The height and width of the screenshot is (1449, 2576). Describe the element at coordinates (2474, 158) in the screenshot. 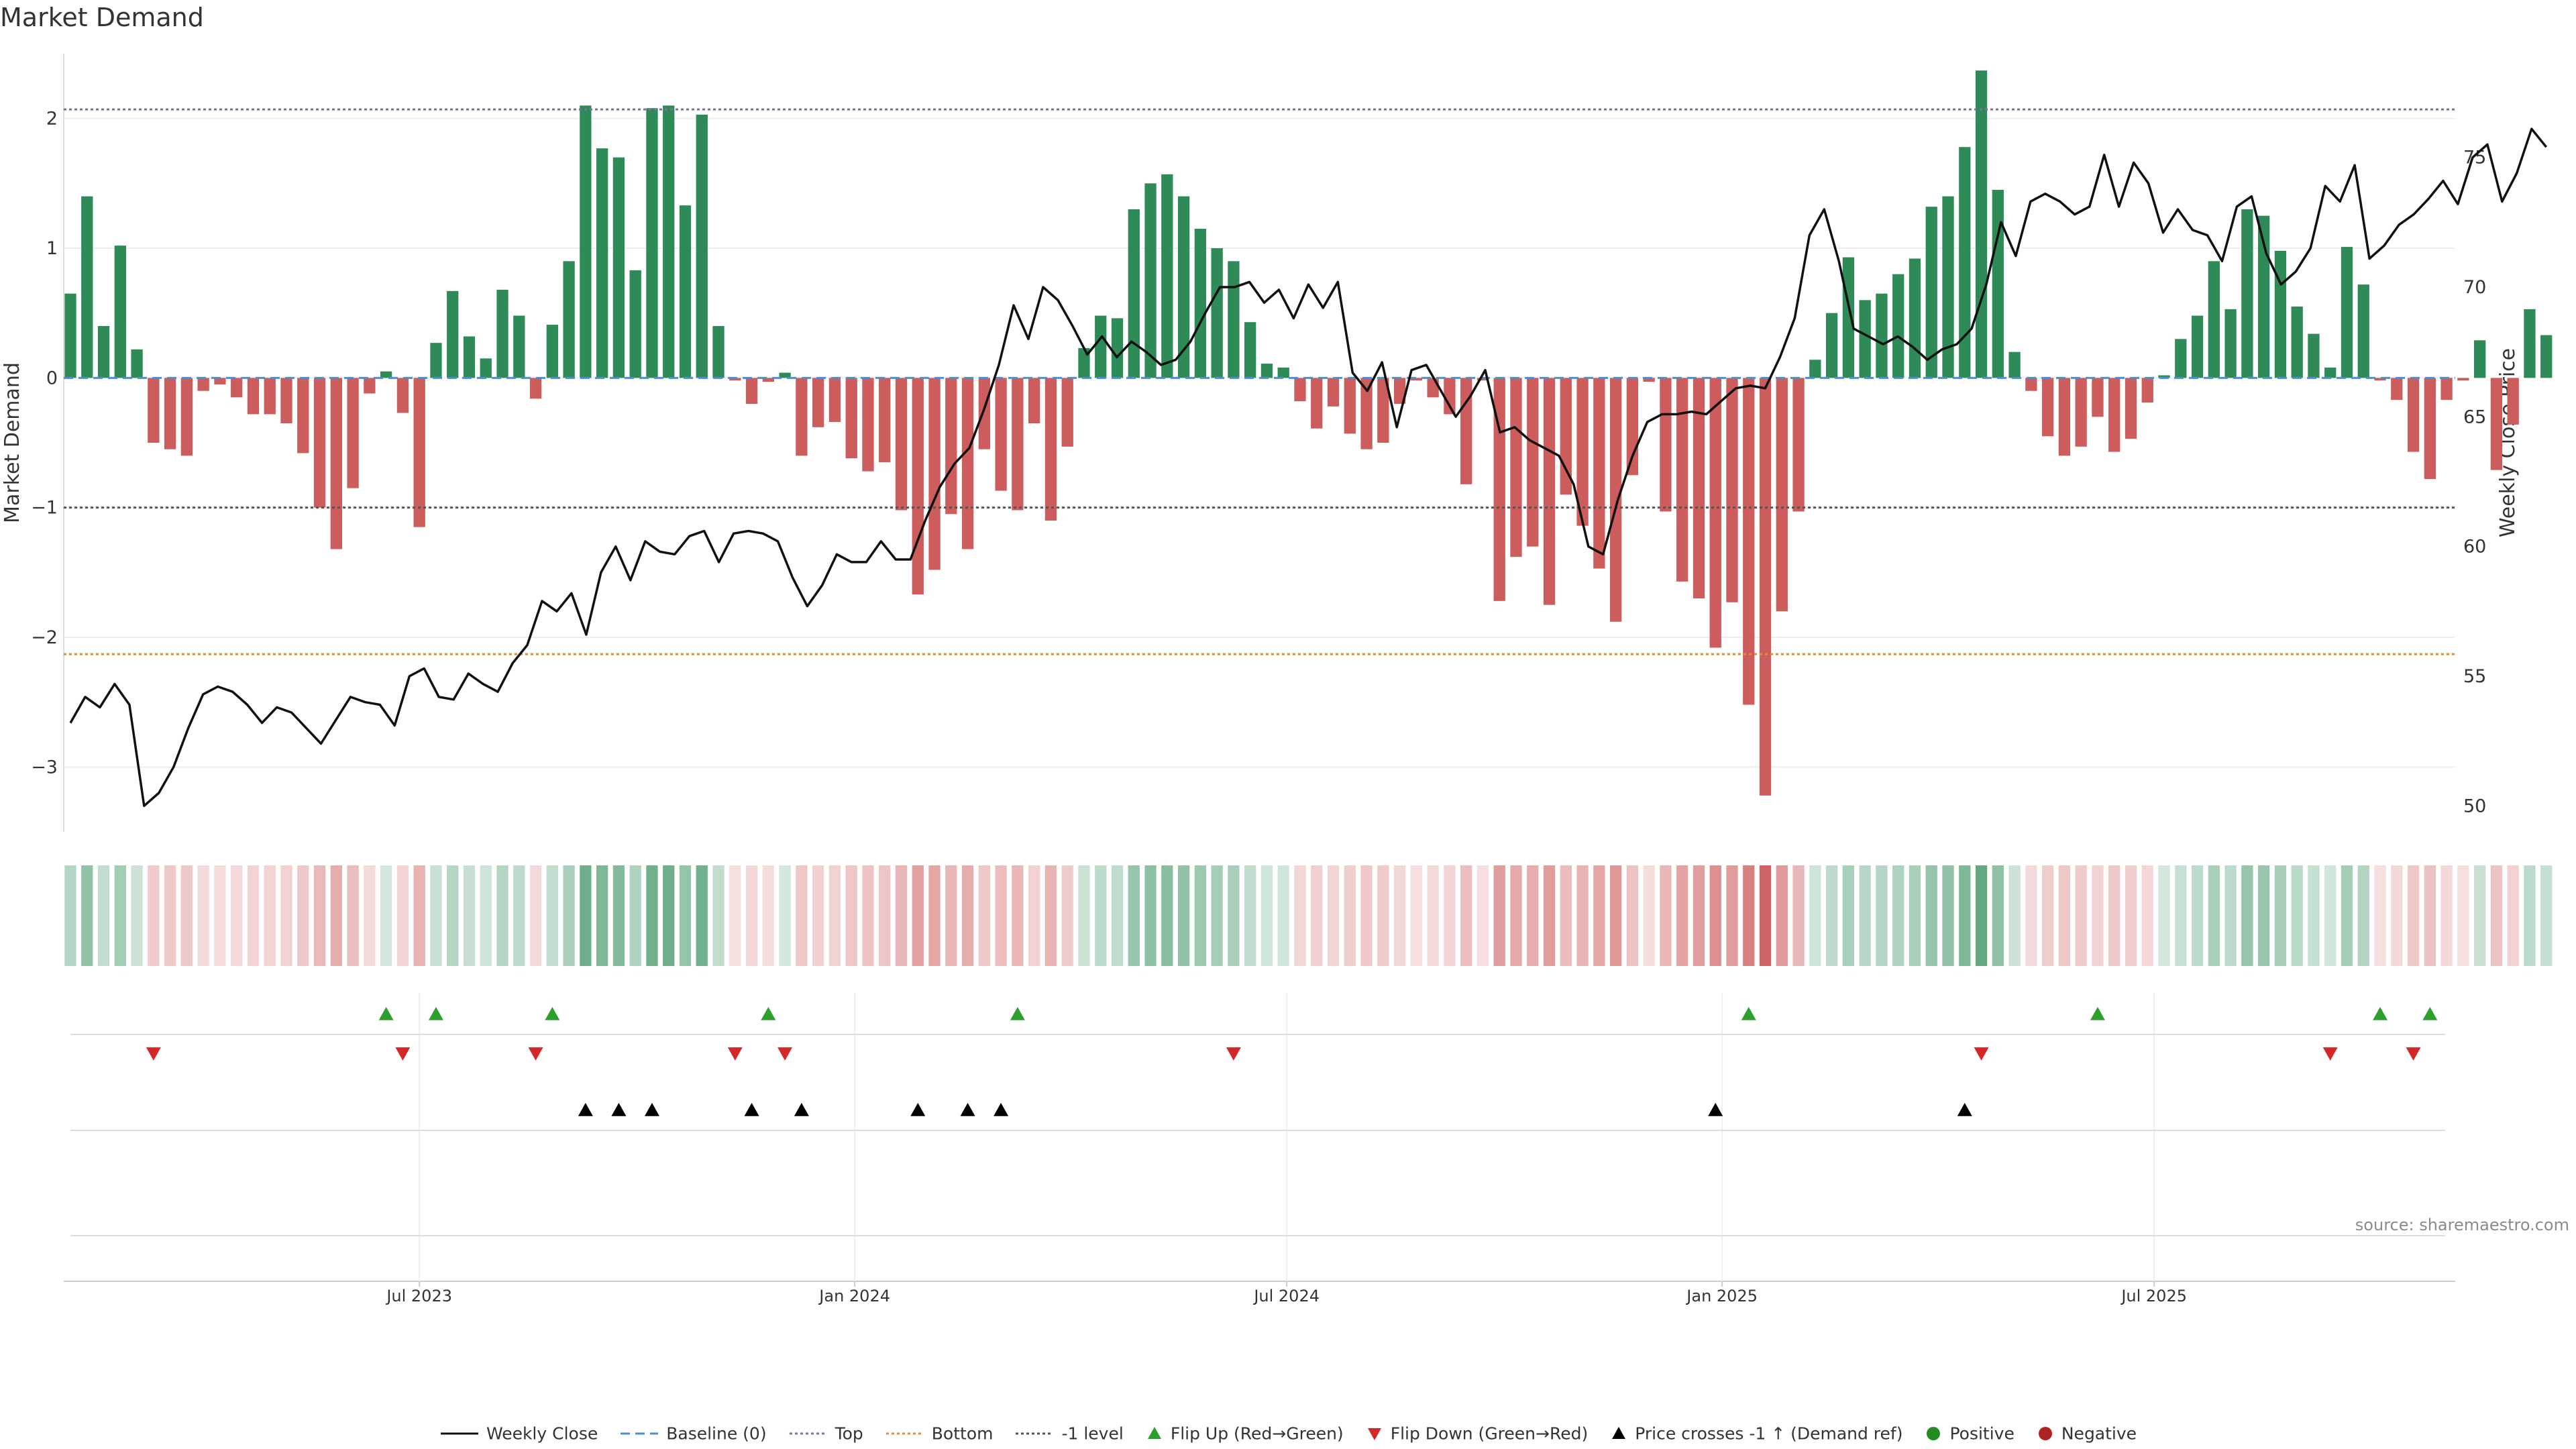

I see `right-tick-label: 75` at that location.